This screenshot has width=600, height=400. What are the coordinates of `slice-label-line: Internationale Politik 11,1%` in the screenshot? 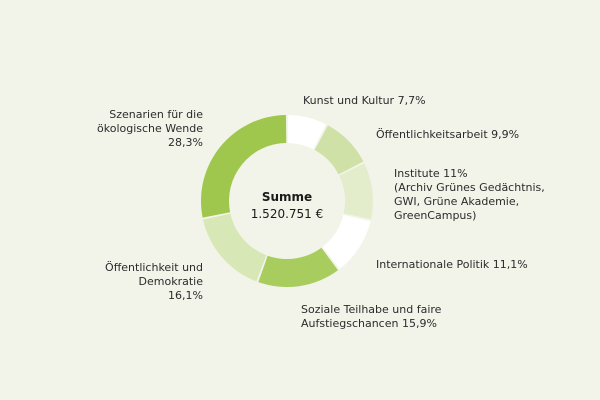 It's located at (452, 264).